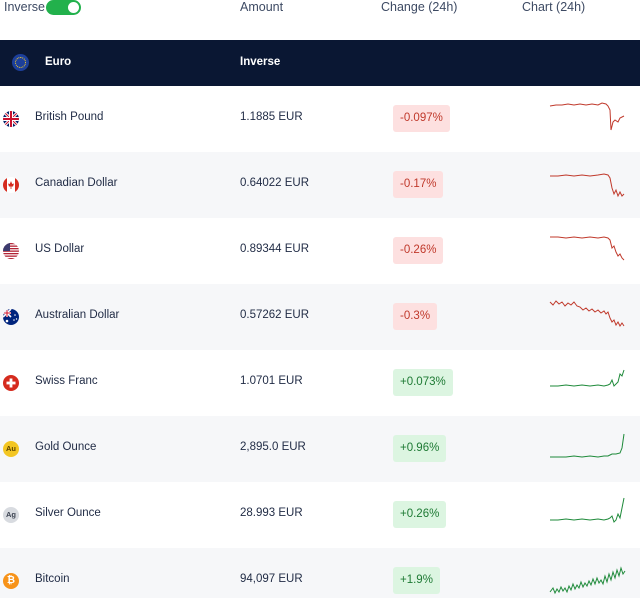  Describe the element at coordinates (11, 317) in the screenshot. I see `australia-flag-icon` at that location.